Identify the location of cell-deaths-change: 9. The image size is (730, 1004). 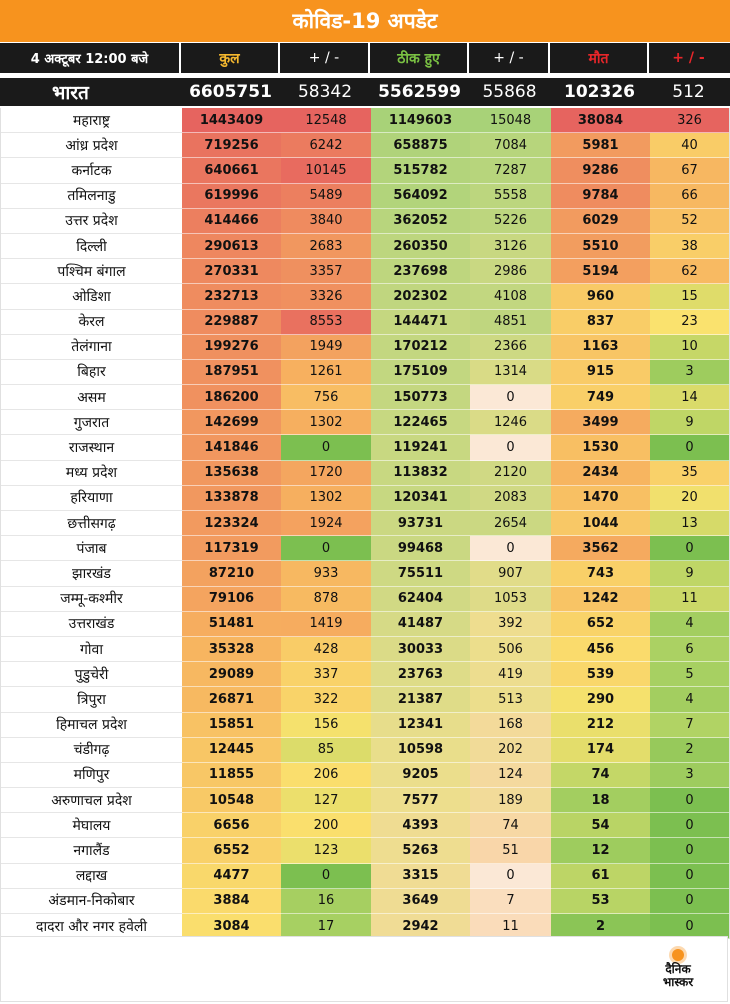
(689, 574).